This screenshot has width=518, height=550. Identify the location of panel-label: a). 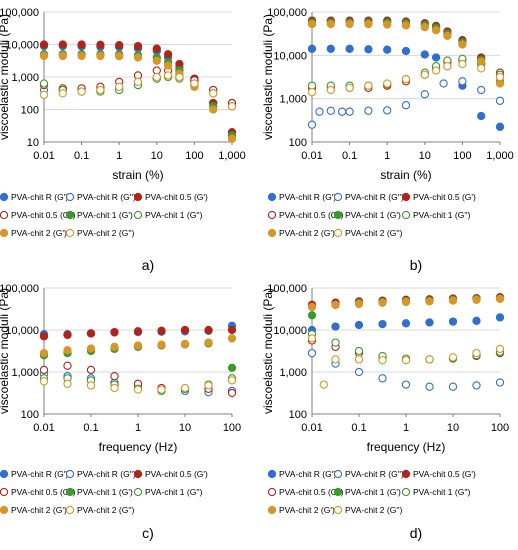
(148, 265).